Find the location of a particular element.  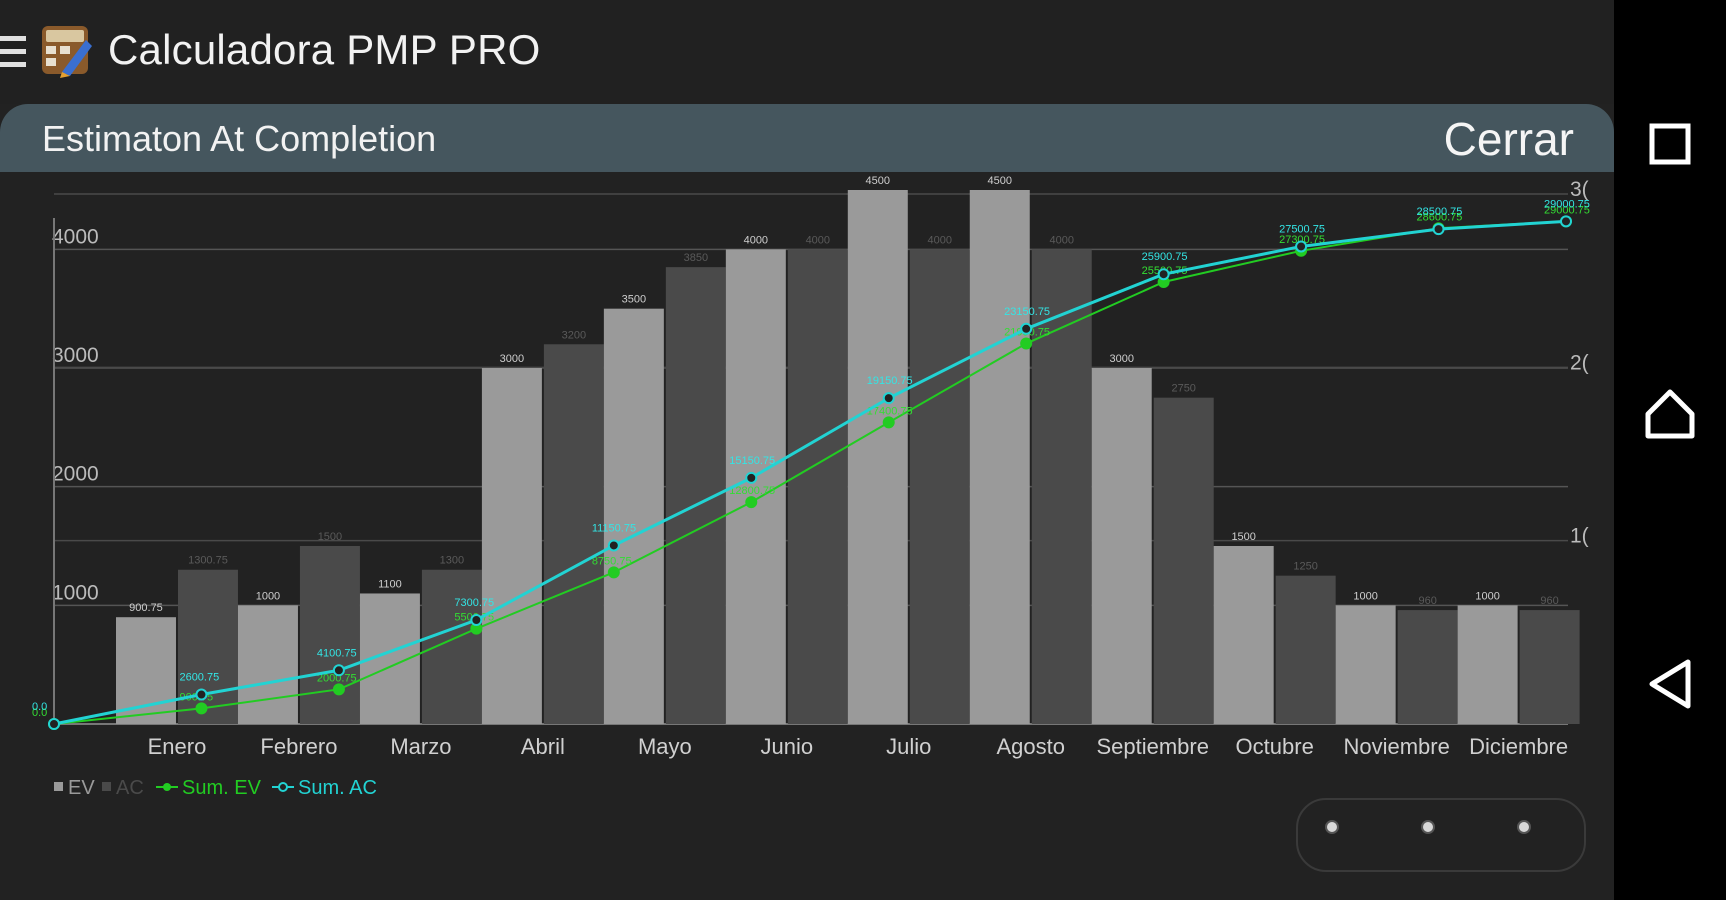

system-nav-bar is located at coordinates (1670, 450).